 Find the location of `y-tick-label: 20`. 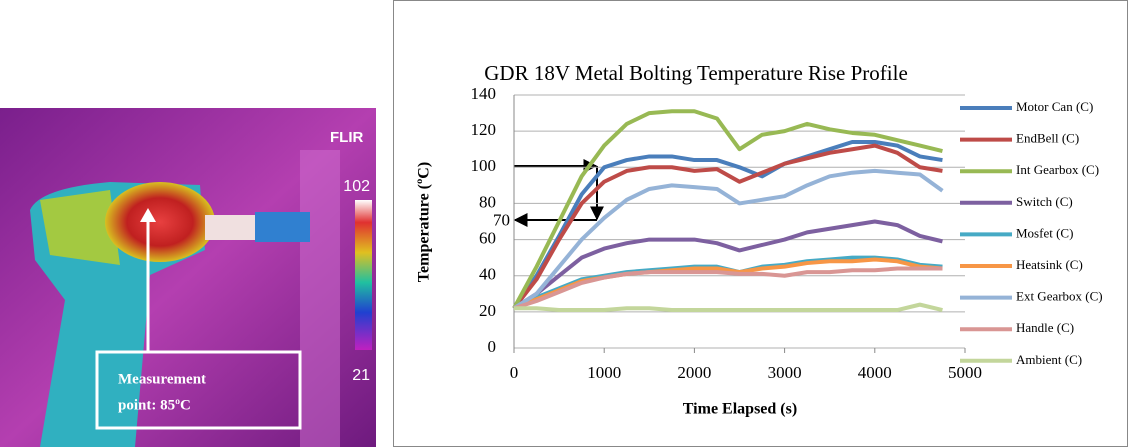

y-tick-label: 20 is located at coordinates (487, 310).